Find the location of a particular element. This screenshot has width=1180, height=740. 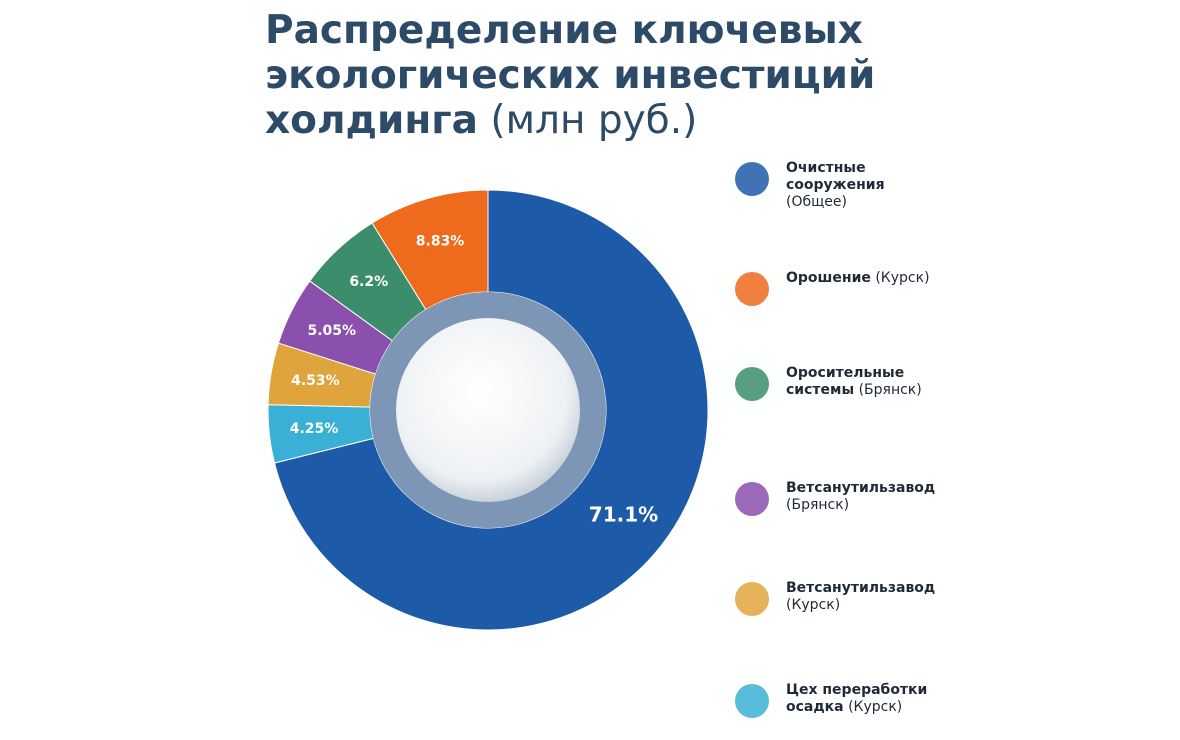

legend-region: (Общее) is located at coordinates (816, 202).